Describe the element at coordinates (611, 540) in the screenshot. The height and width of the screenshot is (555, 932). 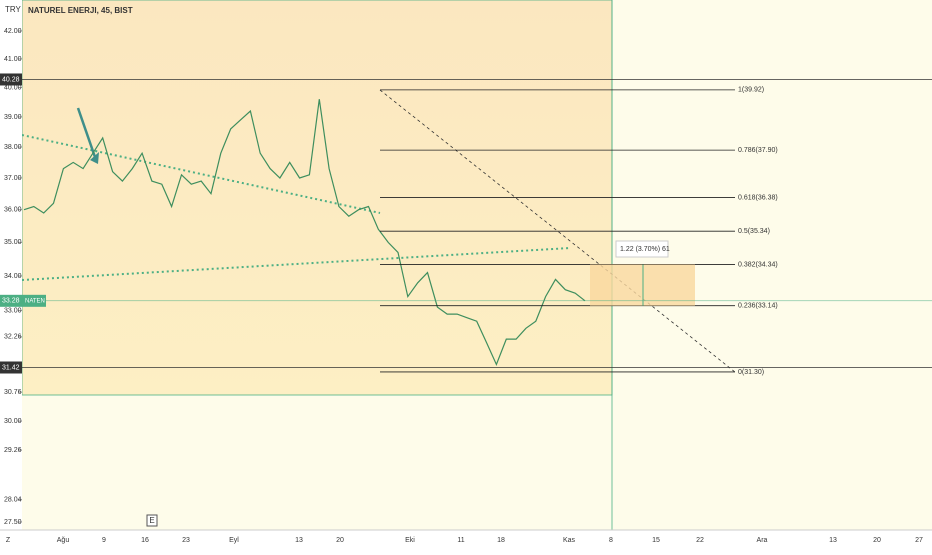
I see `x-tick-label: 8` at that location.